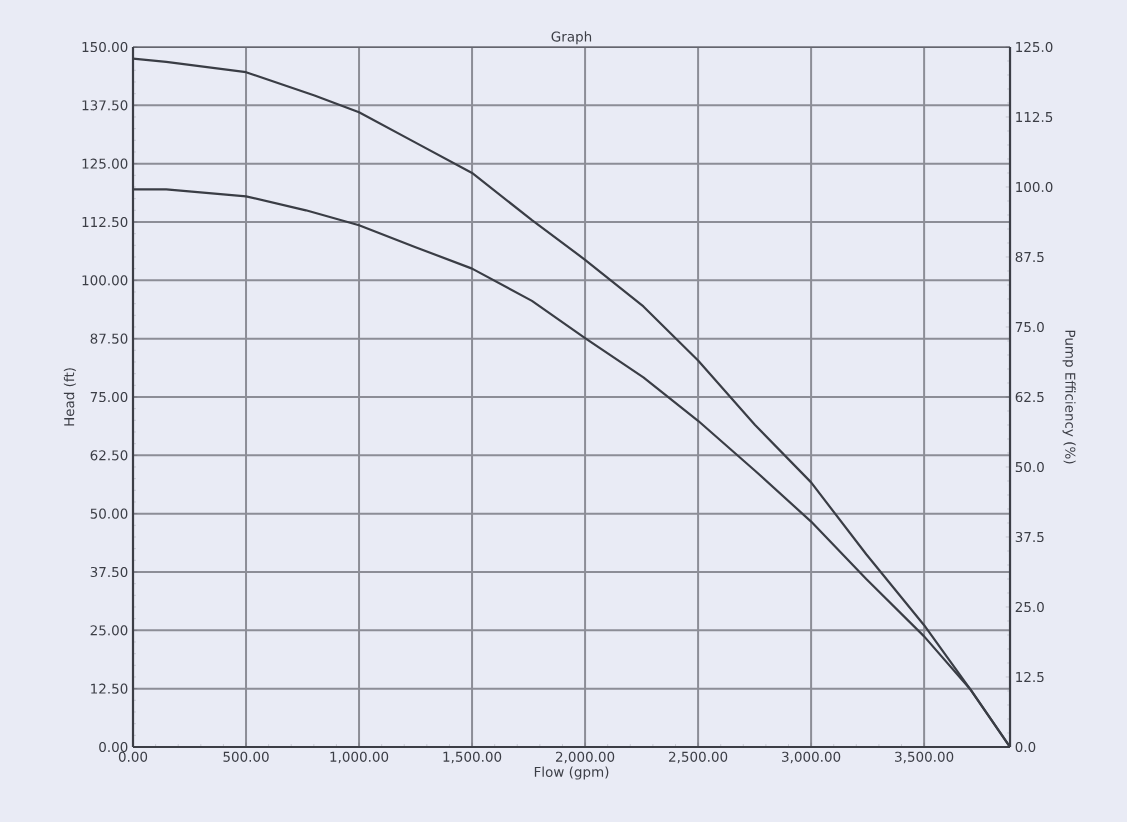 Image resolution: width=1127 pixels, height=822 pixels. Describe the element at coordinates (246, 756) in the screenshot. I see `x-tick-label: 500.00` at that location.